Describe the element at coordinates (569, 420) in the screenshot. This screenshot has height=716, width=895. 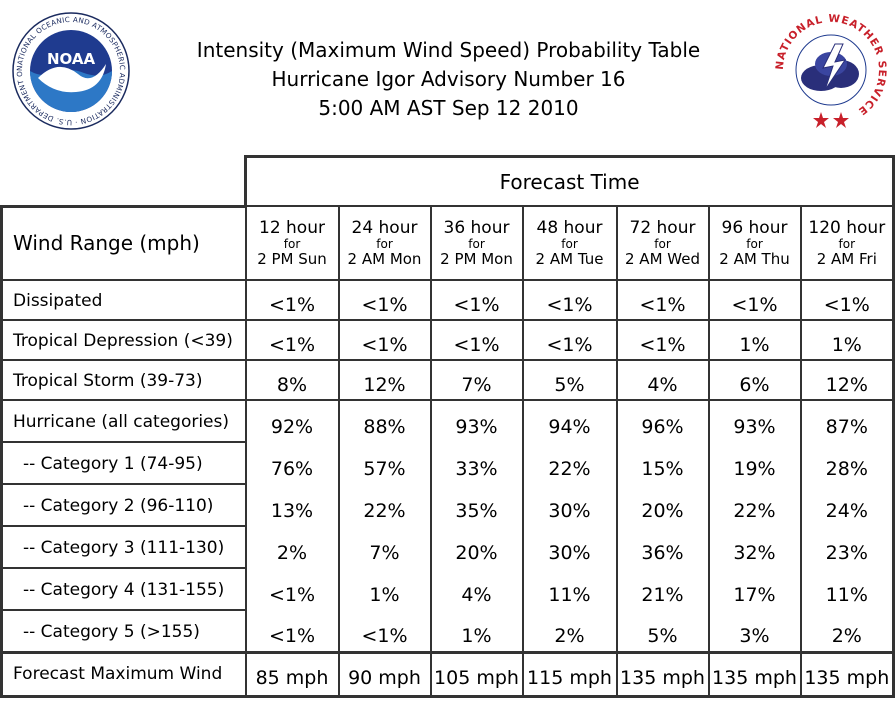
I see `probability-cell: 94%` at that location.